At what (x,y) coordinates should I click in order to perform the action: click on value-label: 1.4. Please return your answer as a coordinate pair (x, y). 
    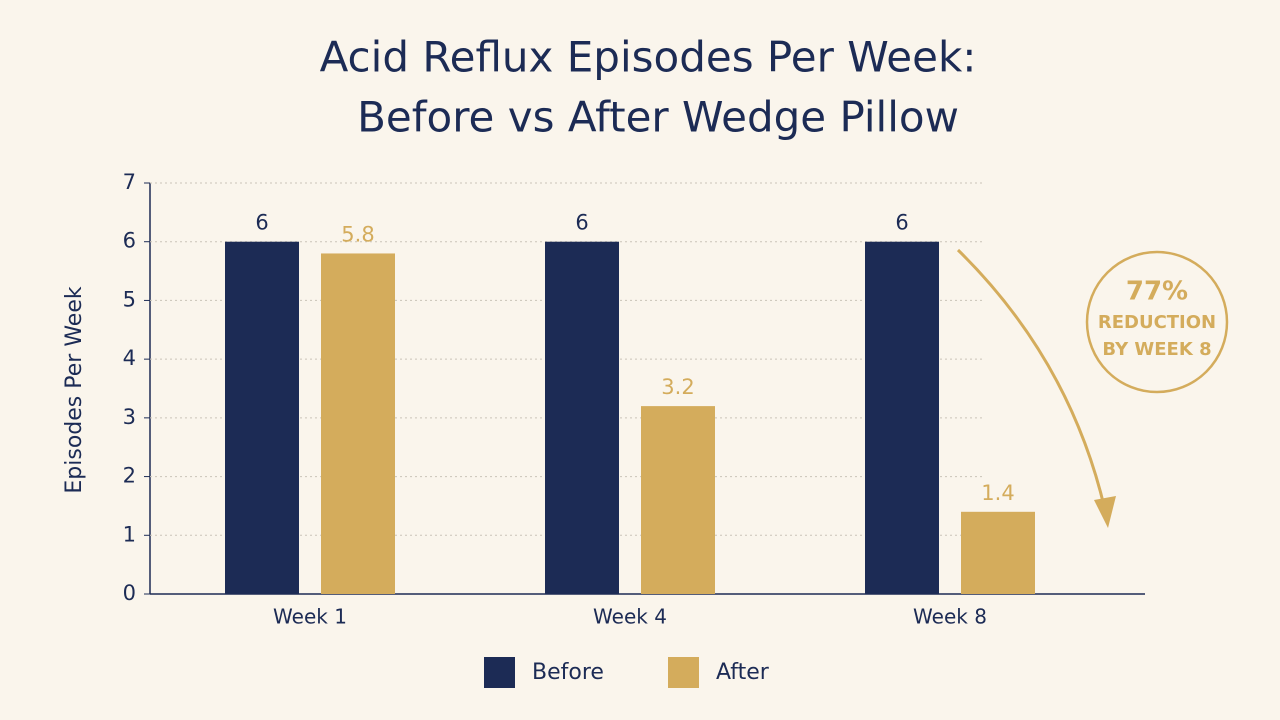
    Looking at the image, I should click on (997, 493).